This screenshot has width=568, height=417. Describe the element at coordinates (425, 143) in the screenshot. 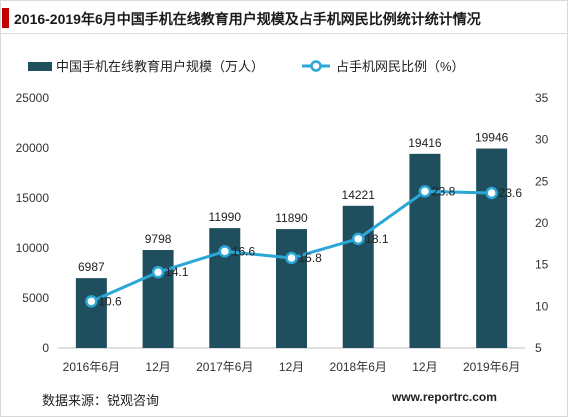

I see `bar-value-label: 19416` at that location.